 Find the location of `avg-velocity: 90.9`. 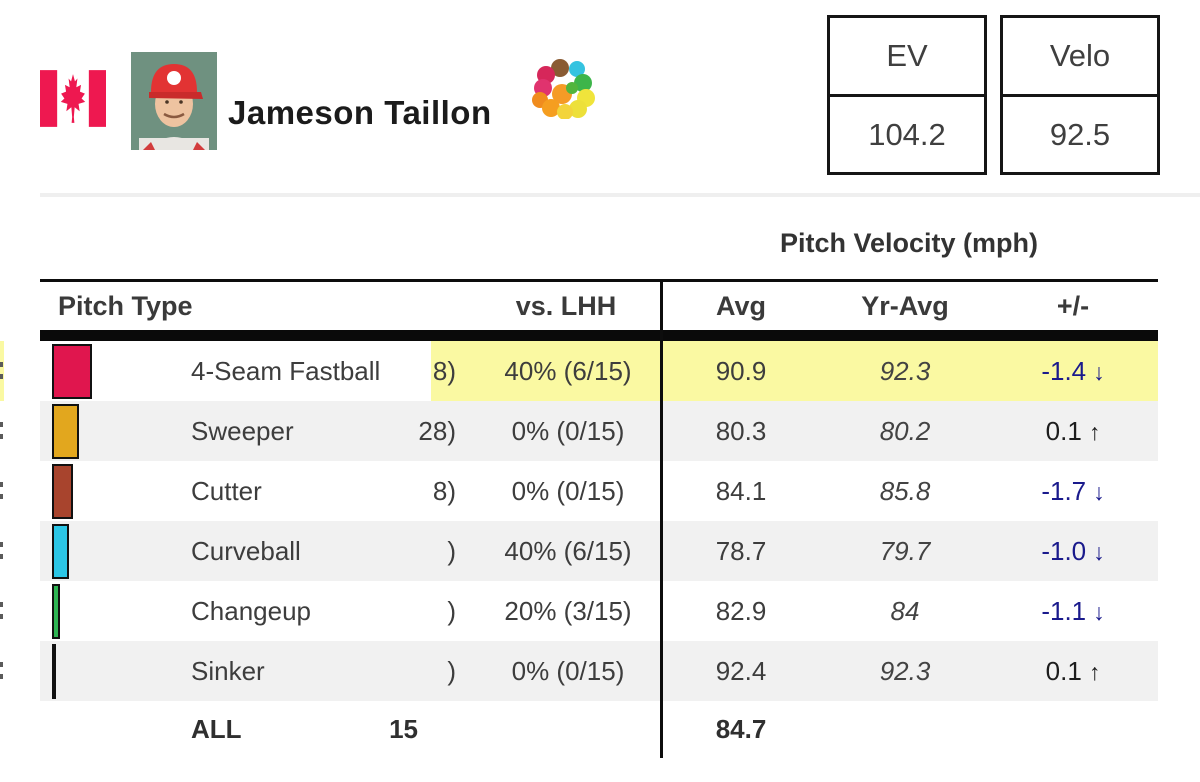

avg-velocity: 90.9 is located at coordinates (741, 370).